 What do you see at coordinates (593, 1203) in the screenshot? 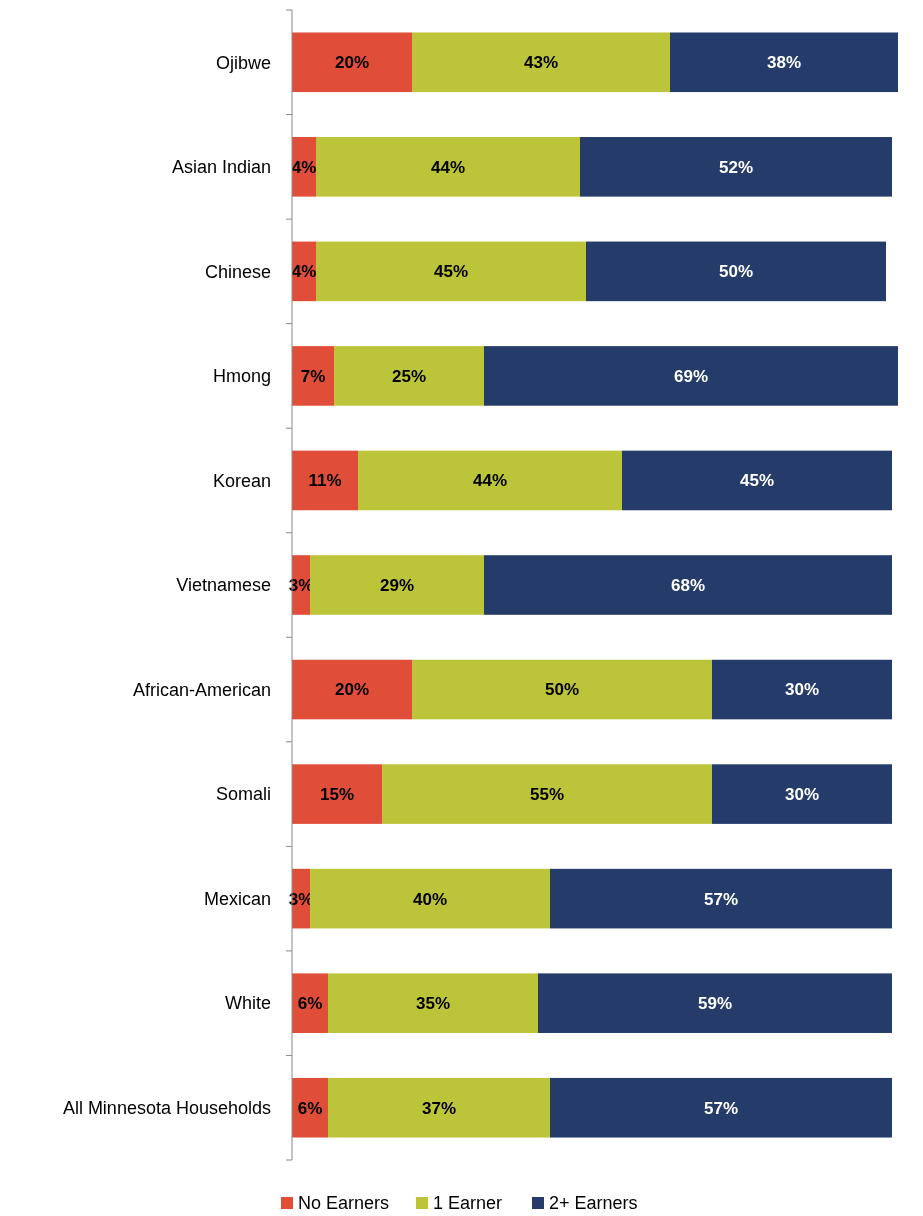
I see `legend-label: 2+ Earners` at bounding box center [593, 1203].